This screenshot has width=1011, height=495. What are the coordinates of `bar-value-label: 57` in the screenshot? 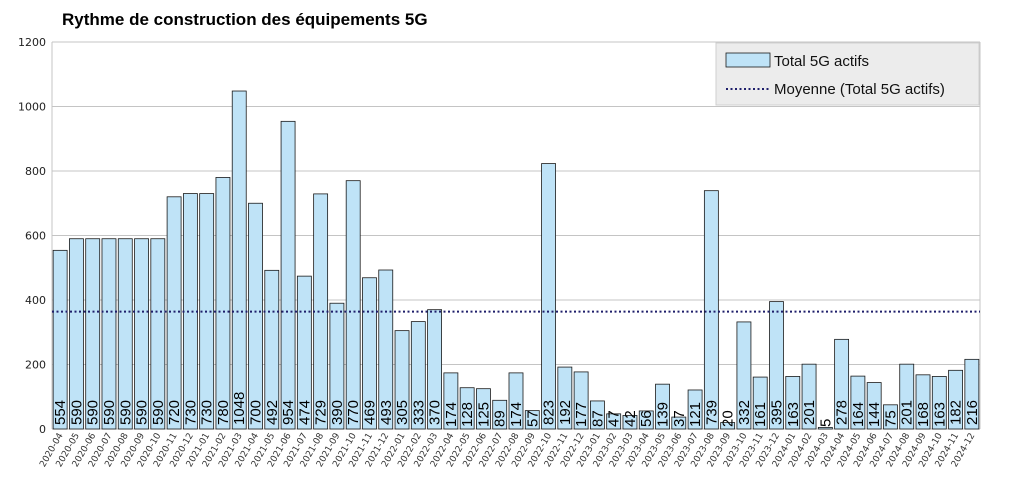 It's located at (532, 418).